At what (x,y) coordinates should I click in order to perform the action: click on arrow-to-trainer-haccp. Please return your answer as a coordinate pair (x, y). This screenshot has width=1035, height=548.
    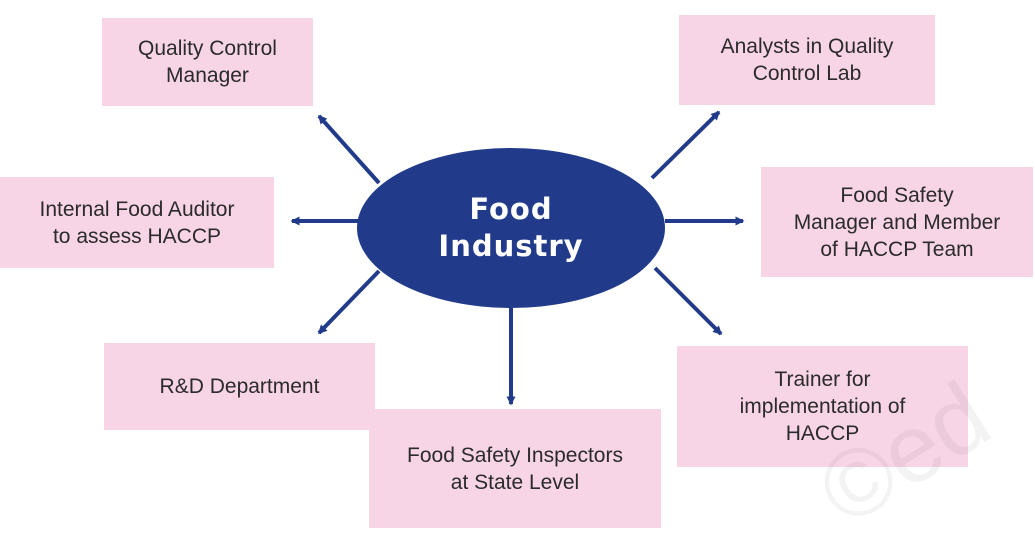
    Looking at the image, I should click on (688, 301).